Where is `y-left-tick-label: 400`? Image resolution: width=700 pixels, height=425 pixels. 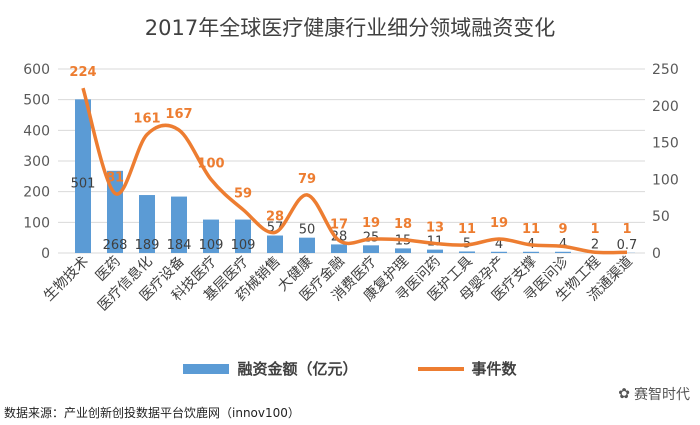
y-left-tick-label: 400 is located at coordinates (36, 131).